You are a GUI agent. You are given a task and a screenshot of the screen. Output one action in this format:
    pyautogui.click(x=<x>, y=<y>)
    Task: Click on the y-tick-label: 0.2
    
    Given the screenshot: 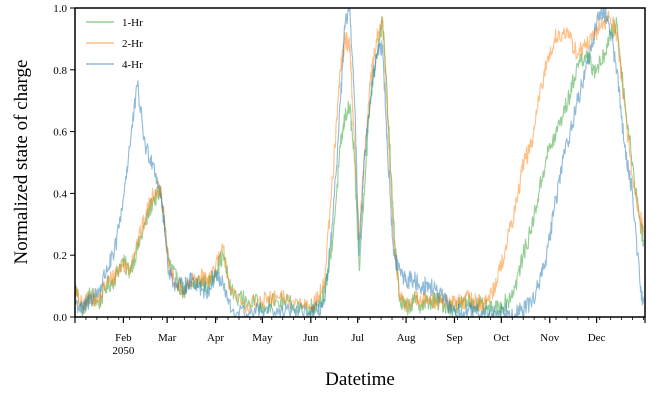 What is the action you would take?
    pyautogui.click(x=60, y=256)
    